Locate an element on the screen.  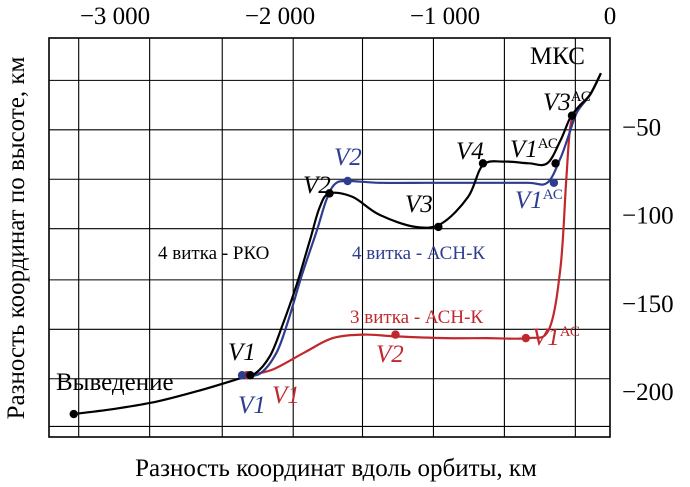
annotation-label: 4 витка - АСН-К is located at coordinates (418, 253).